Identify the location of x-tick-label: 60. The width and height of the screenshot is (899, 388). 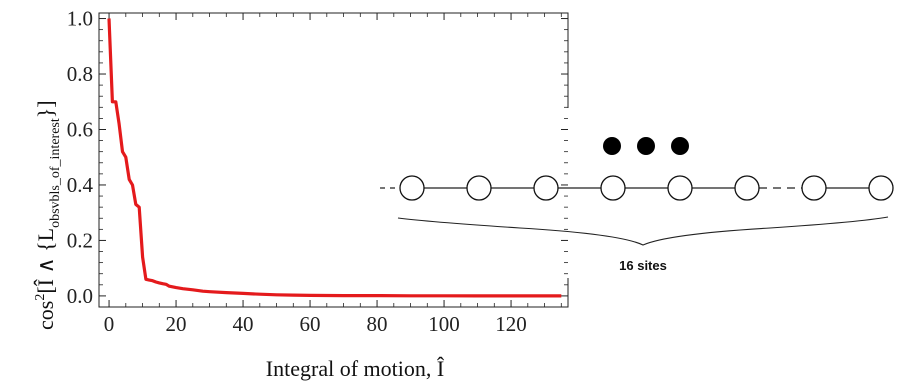
(310, 324).